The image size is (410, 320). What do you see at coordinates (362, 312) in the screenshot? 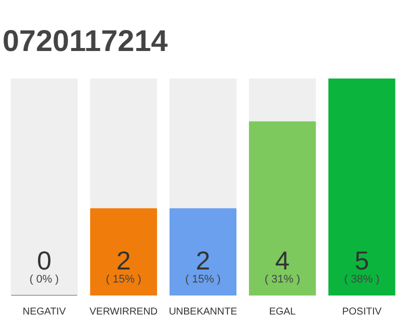
I see `x-tick-label: POSITIV` at bounding box center [362, 312].